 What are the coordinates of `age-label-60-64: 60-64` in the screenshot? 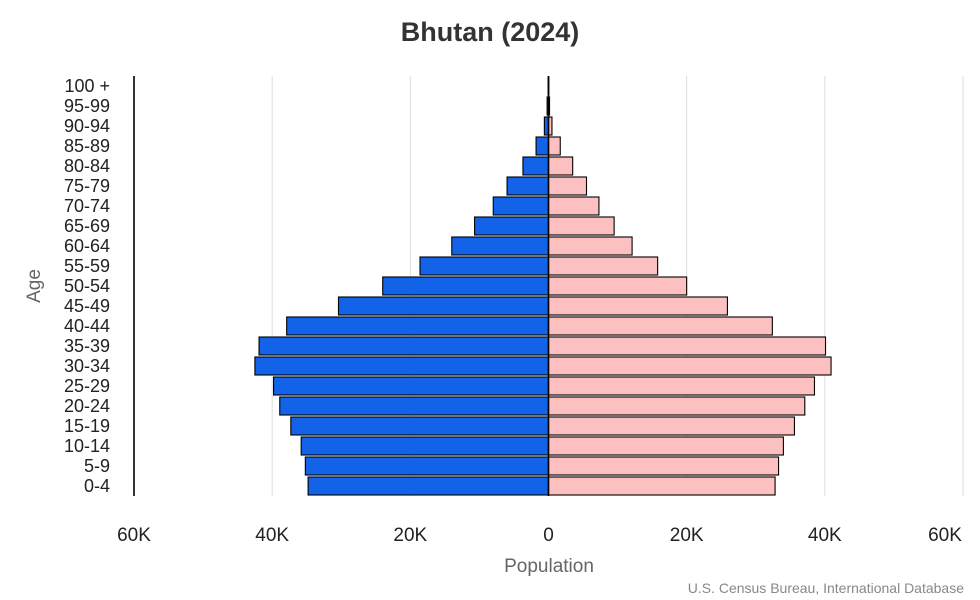 It's located at (87, 246).